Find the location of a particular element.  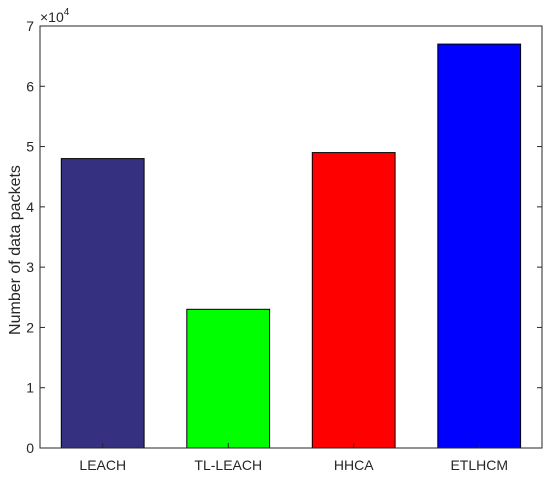

y-axis-multiplier: ×10⁴ is located at coordinates (55, 16).